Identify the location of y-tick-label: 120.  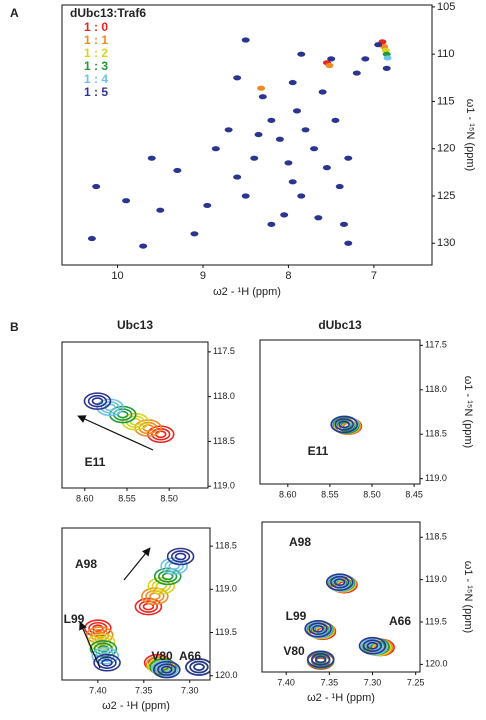
(446, 149).